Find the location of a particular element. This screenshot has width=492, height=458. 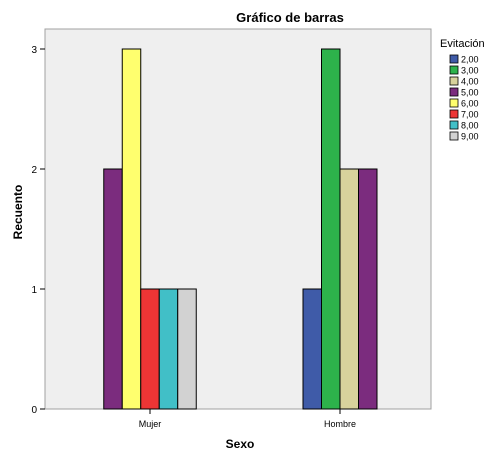

x-tick-label-0: Mujer is located at coordinates (150, 424).